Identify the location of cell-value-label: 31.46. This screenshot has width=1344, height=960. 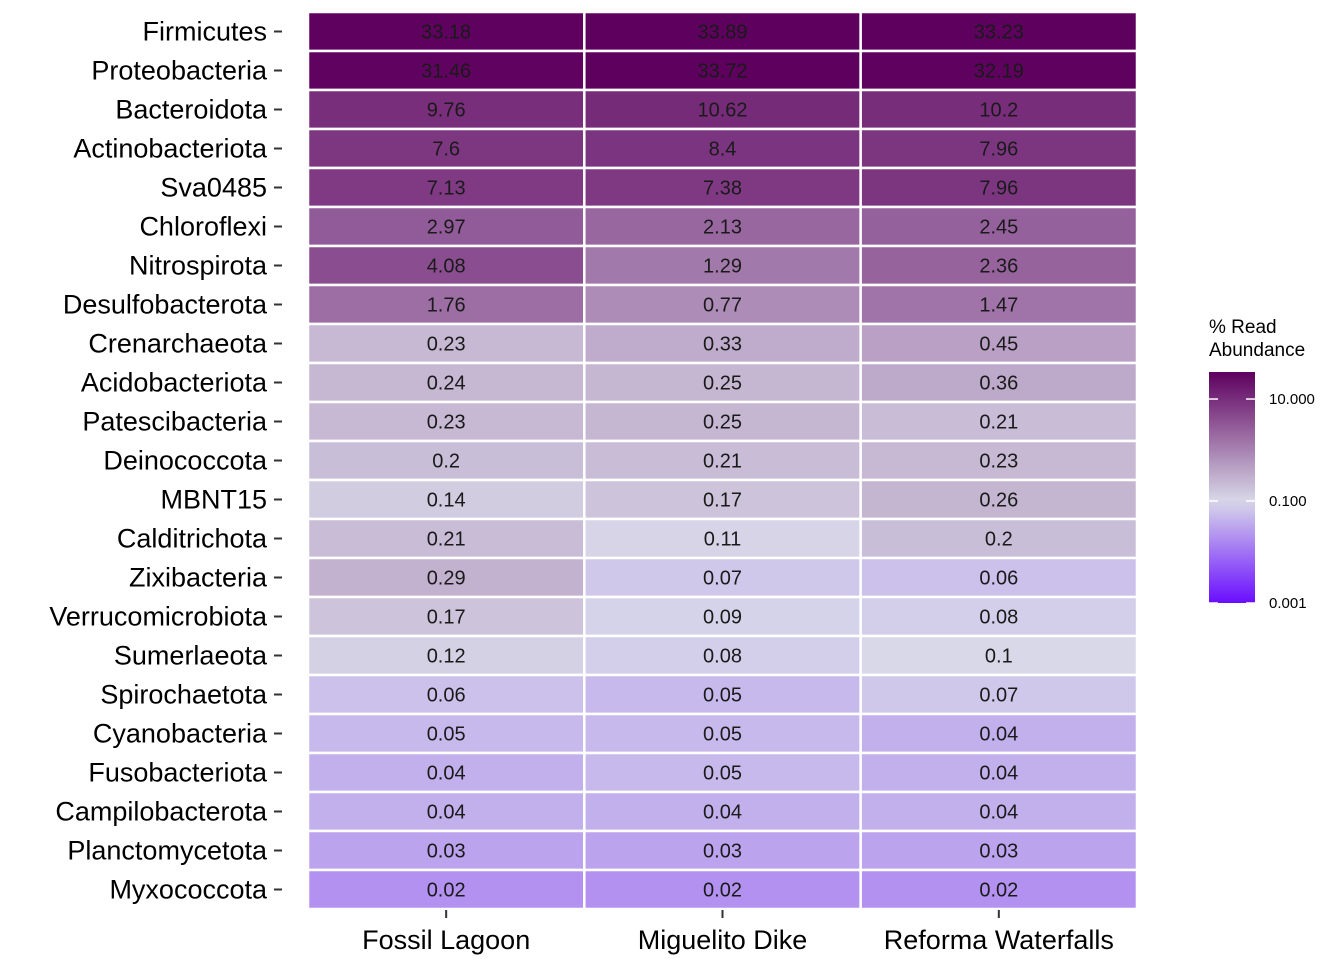
(446, 72).